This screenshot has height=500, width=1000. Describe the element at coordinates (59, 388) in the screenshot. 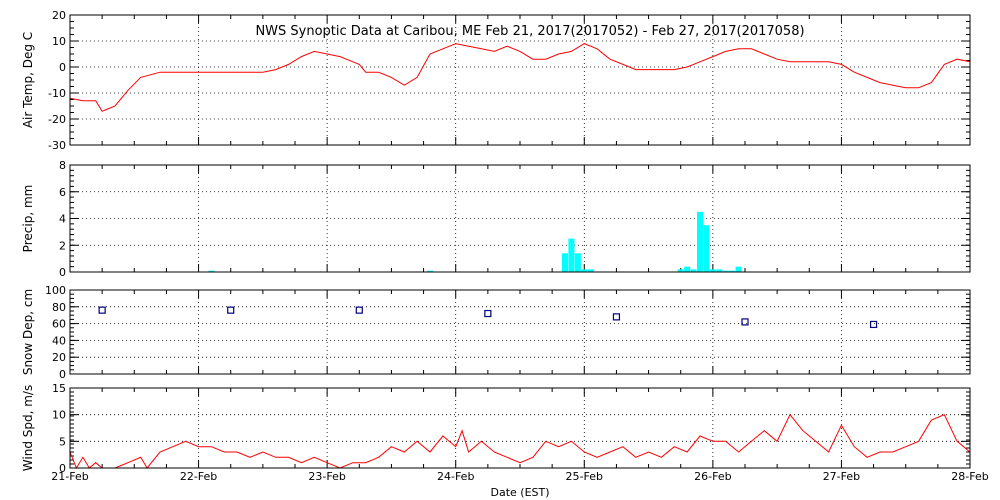

I see `y-tick-label: 15` at that location.